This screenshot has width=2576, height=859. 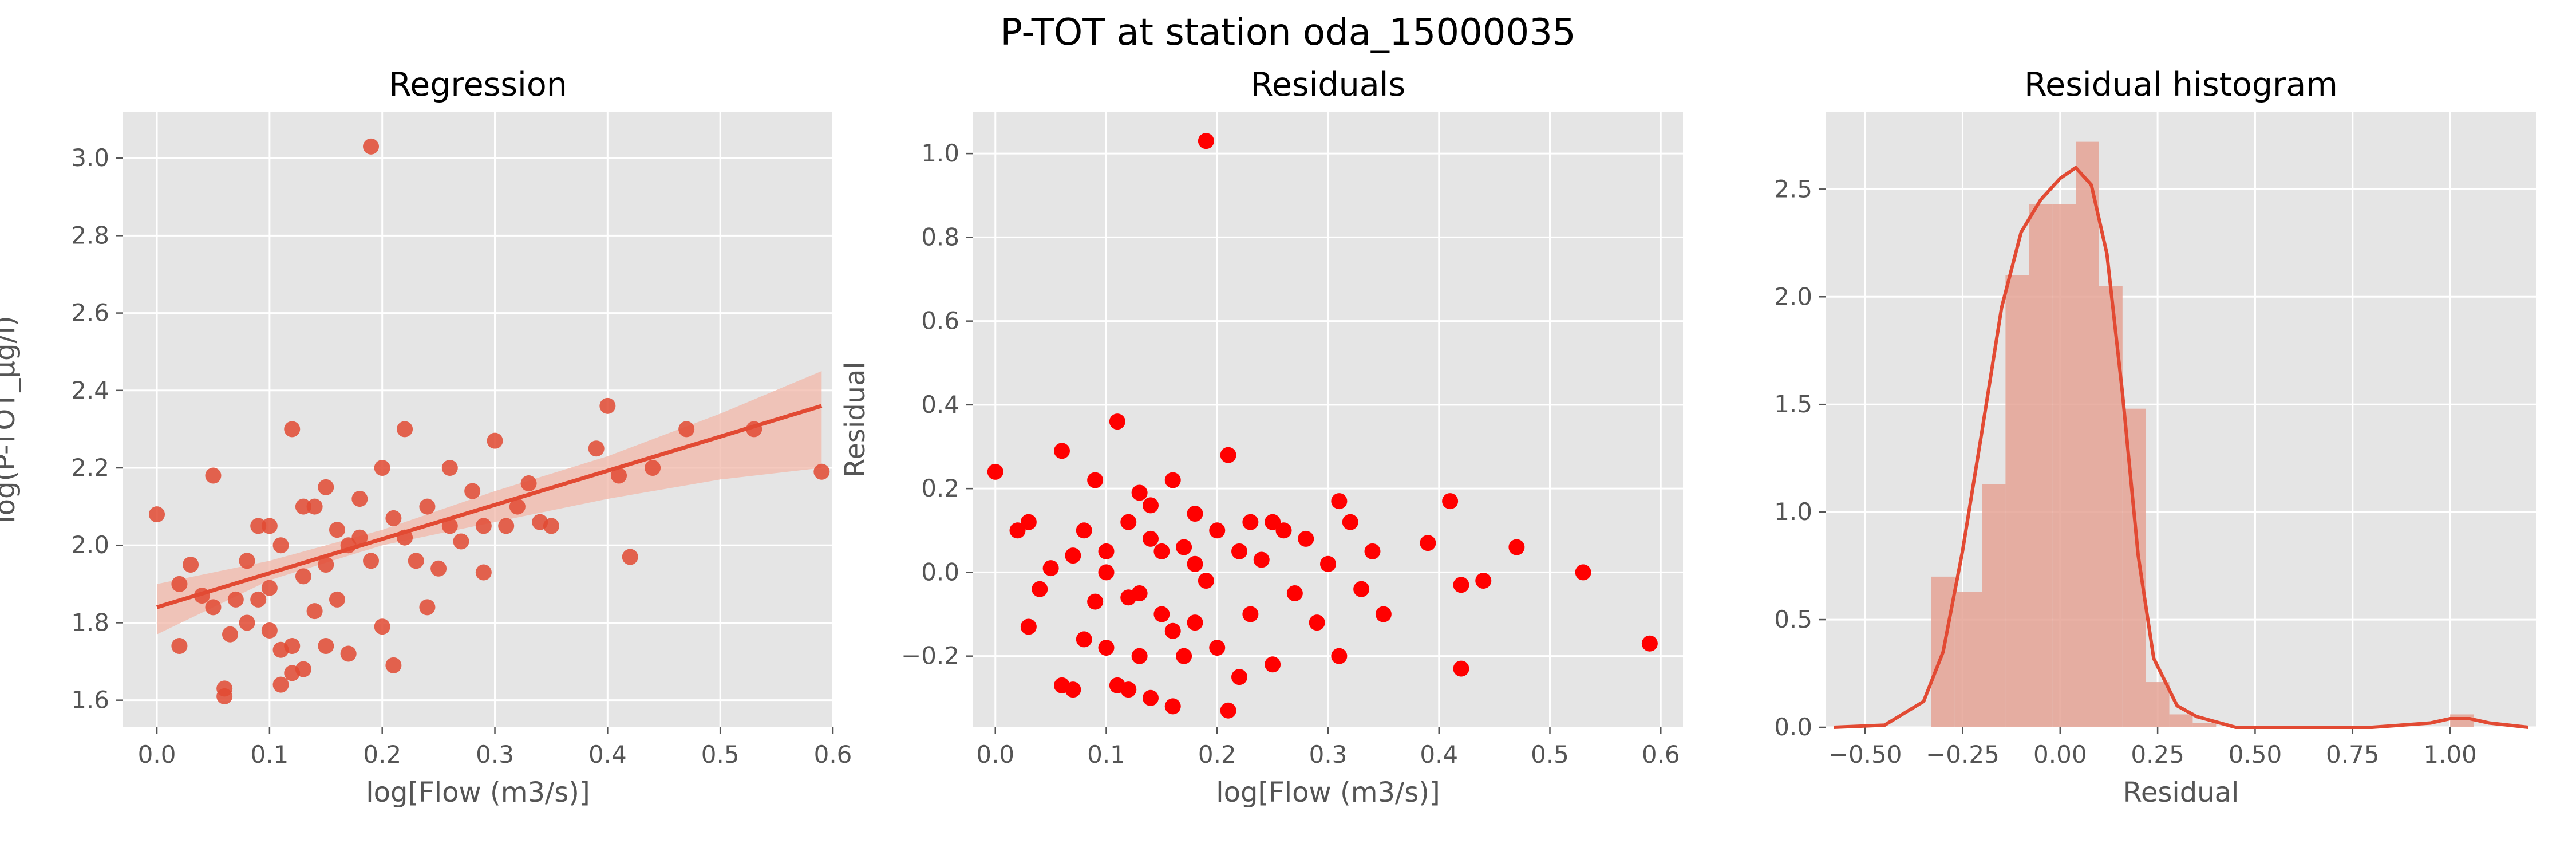 I want to click on x-tick-label: 0.2, so click(x=382, y=754).